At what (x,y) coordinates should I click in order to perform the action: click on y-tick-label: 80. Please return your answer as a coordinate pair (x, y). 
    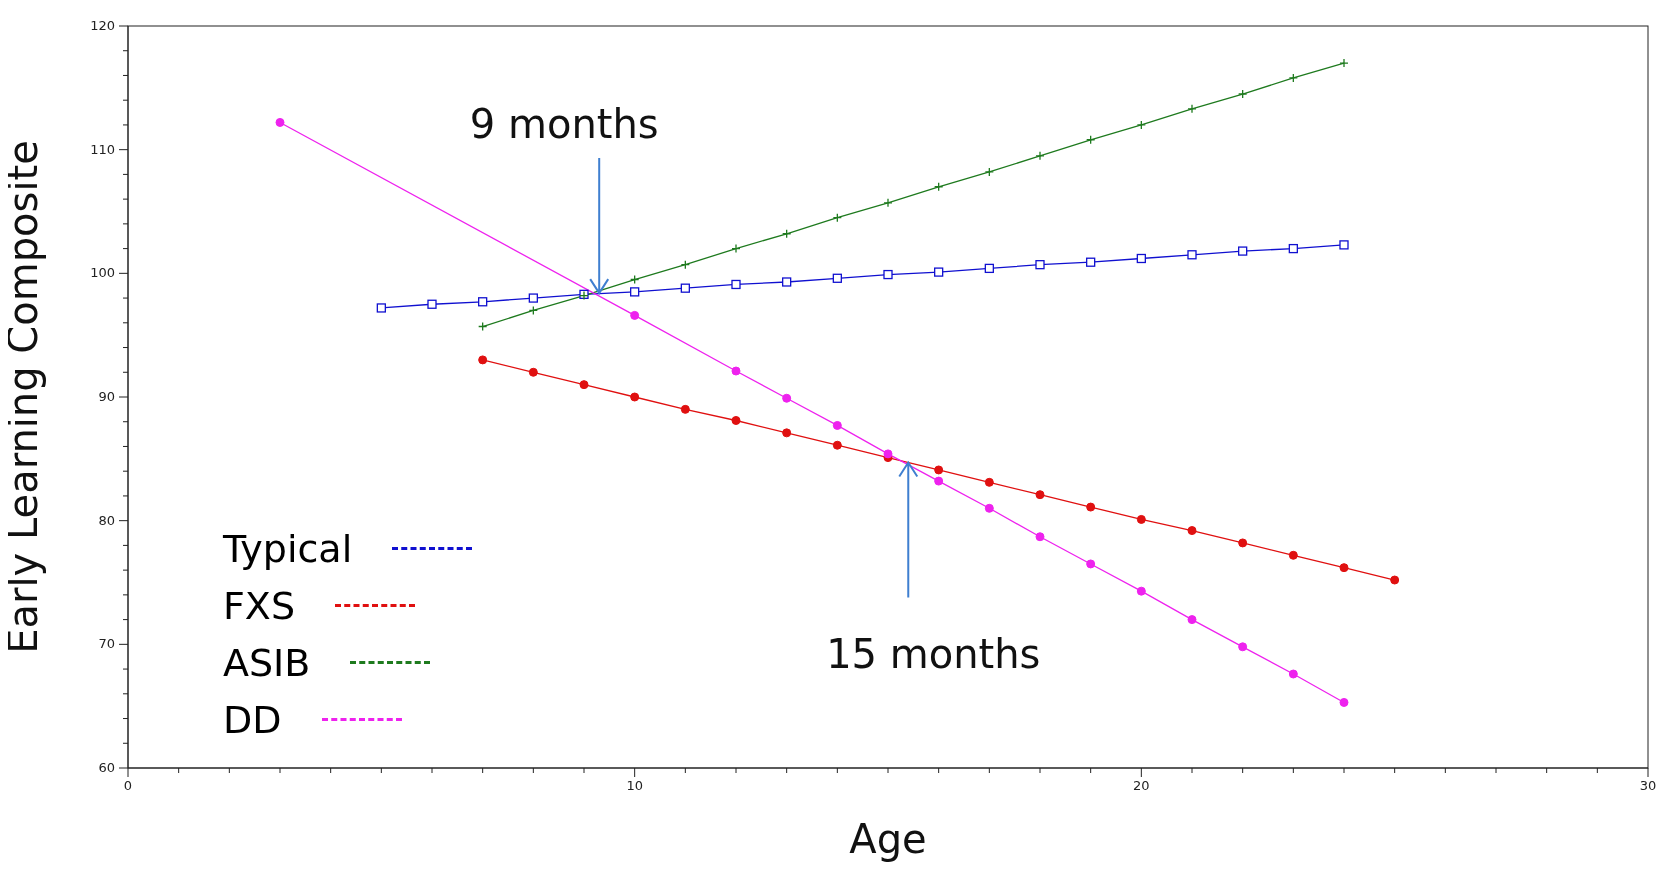
    Looking at the image, I should click on (106, 520).